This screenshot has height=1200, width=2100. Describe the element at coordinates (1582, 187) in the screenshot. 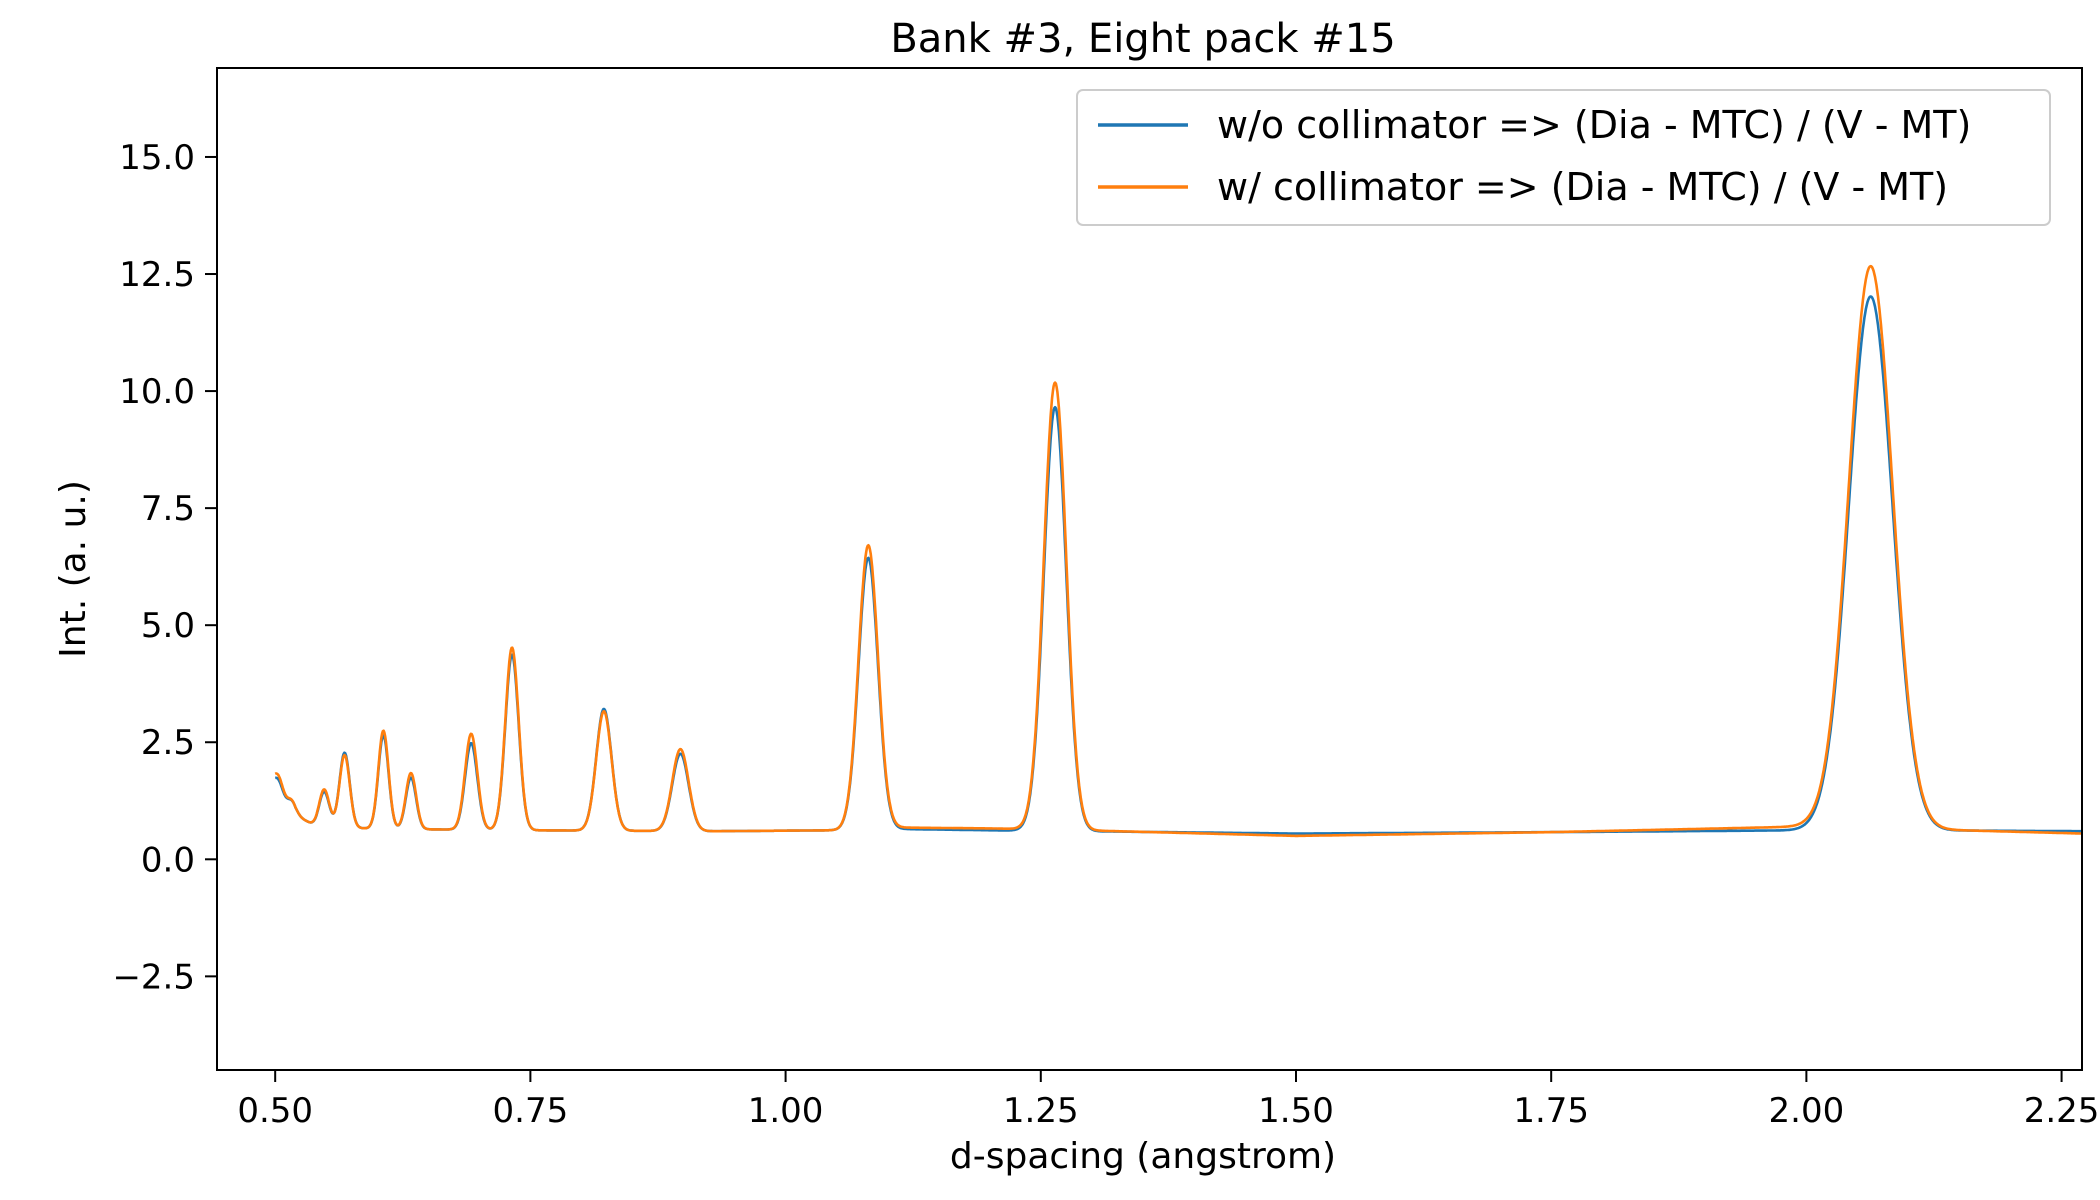

I see `legend-label-2: w/ collimator => (Dia - MTC) / (V - MT)` at that location.